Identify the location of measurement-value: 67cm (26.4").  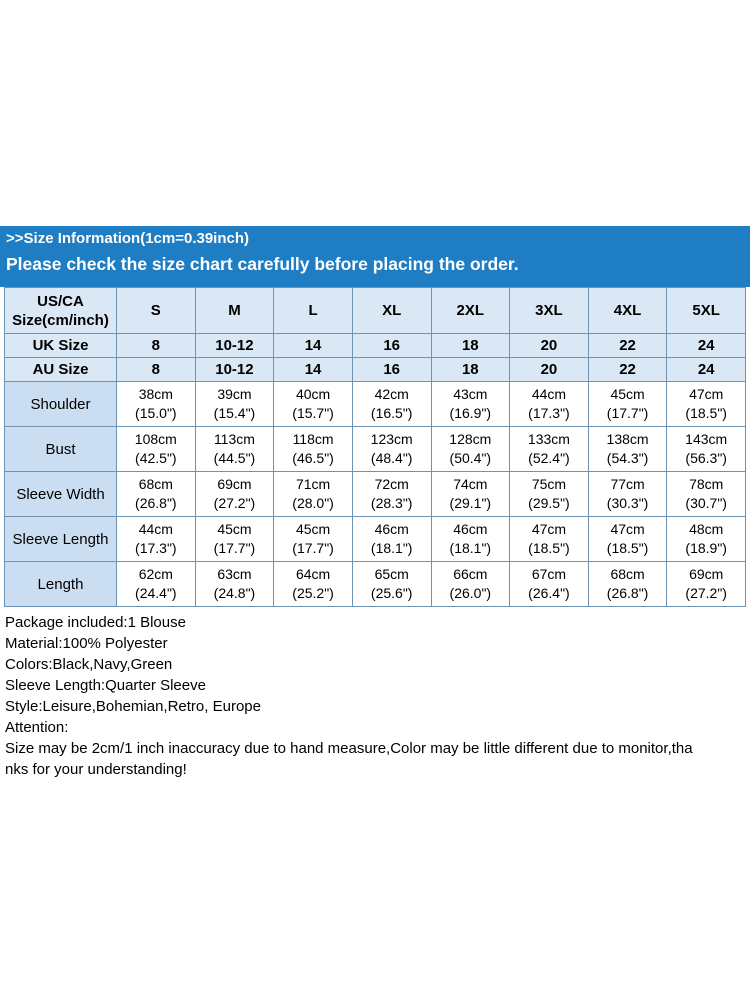
(549, 584).